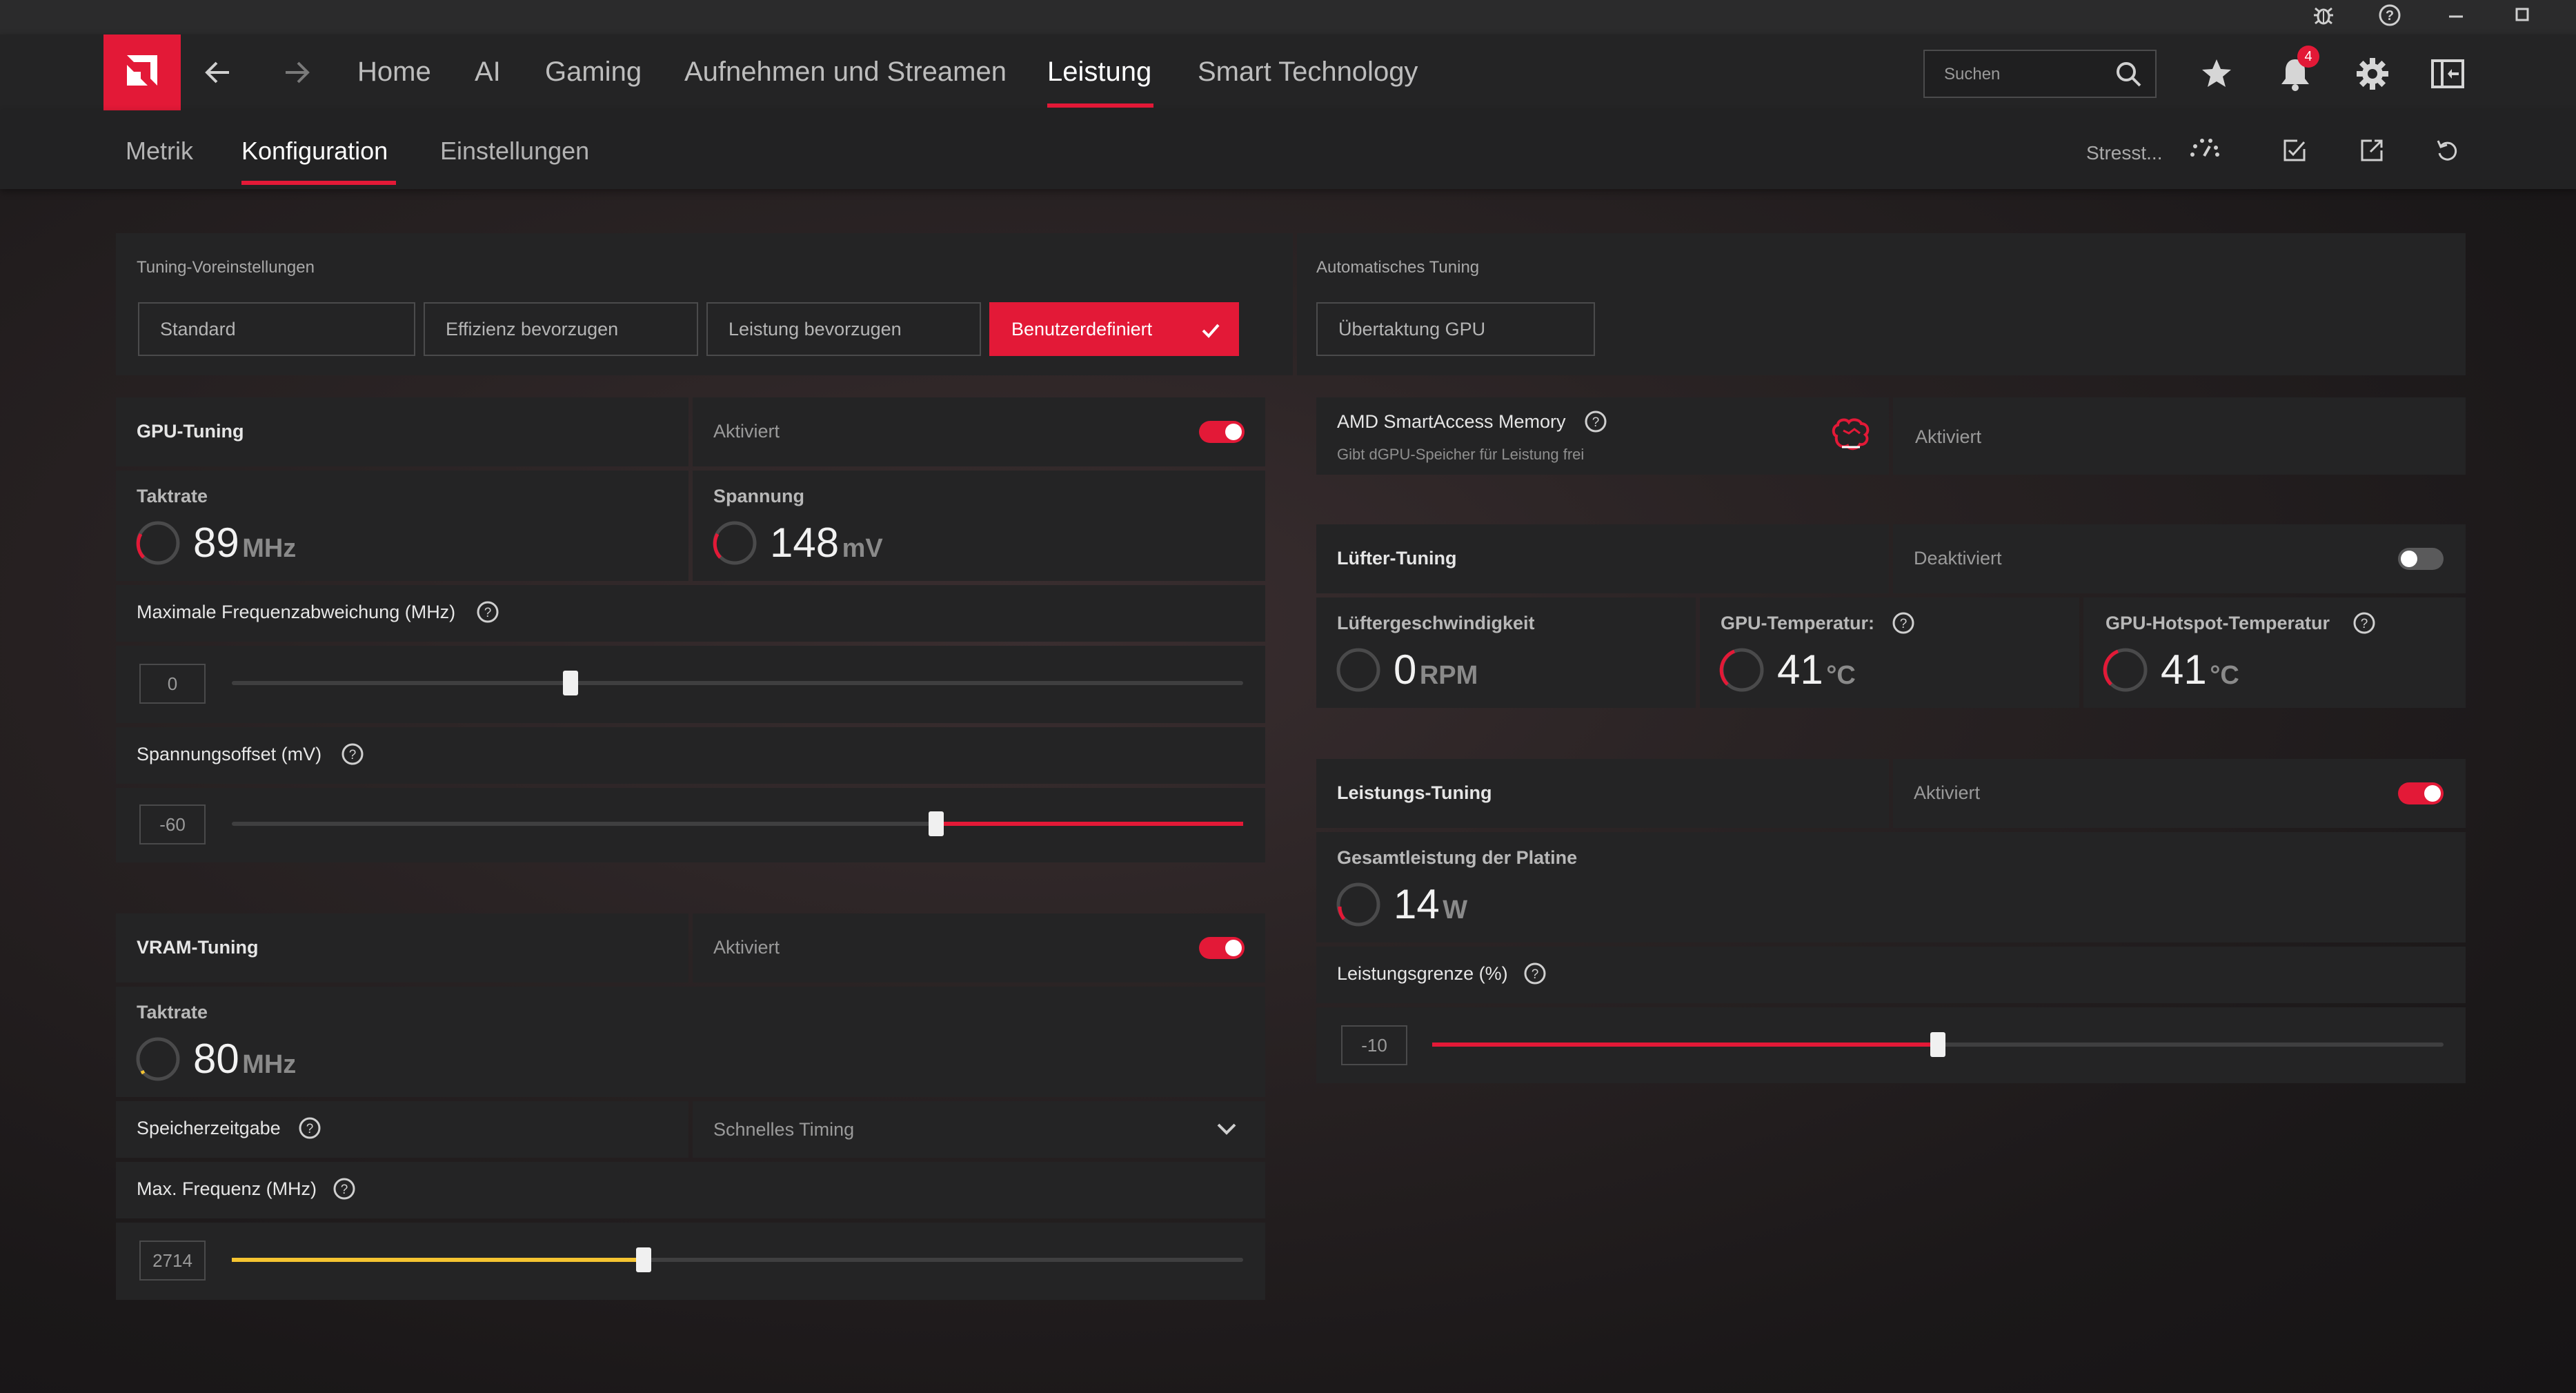 This screenshot has height=1393, width=2576. What do you see at coordinates (690, 756) in the screenshot?
I see `voltage-offset-header` at bounding box center [690, 756].